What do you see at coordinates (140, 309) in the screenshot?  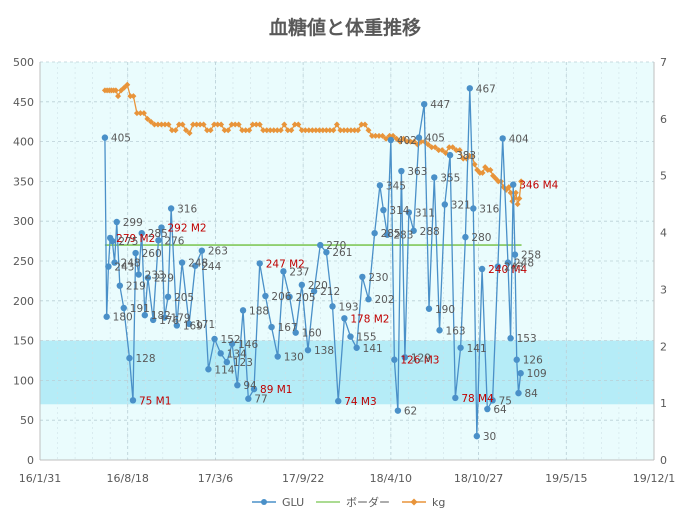 I see `glu-data-label: 191` at bounding box center [140, 309].